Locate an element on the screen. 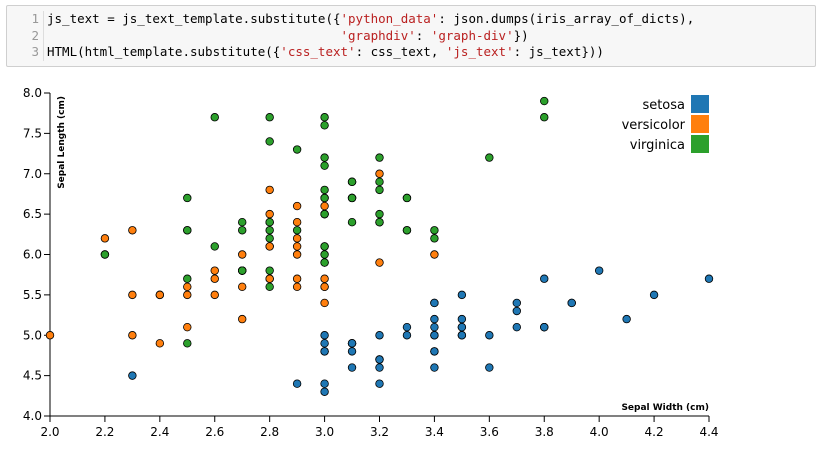 The width and height of the screenshot is (821, 459). x-tick-label: 2.0 is located at coordinates (49, 432).